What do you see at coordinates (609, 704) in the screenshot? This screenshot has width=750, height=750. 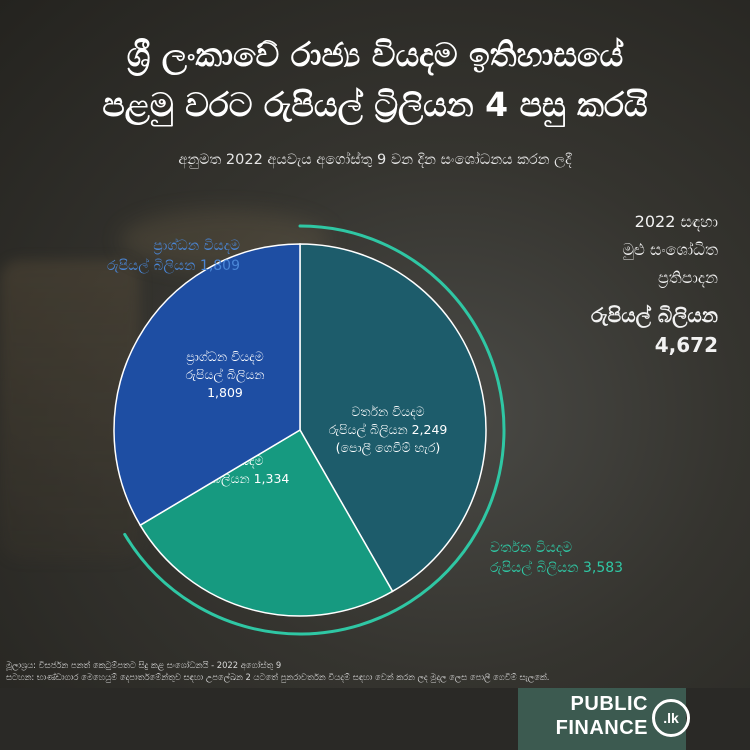 I see `logo-line-1: PUBLIC` at bounding box center [609, 704].